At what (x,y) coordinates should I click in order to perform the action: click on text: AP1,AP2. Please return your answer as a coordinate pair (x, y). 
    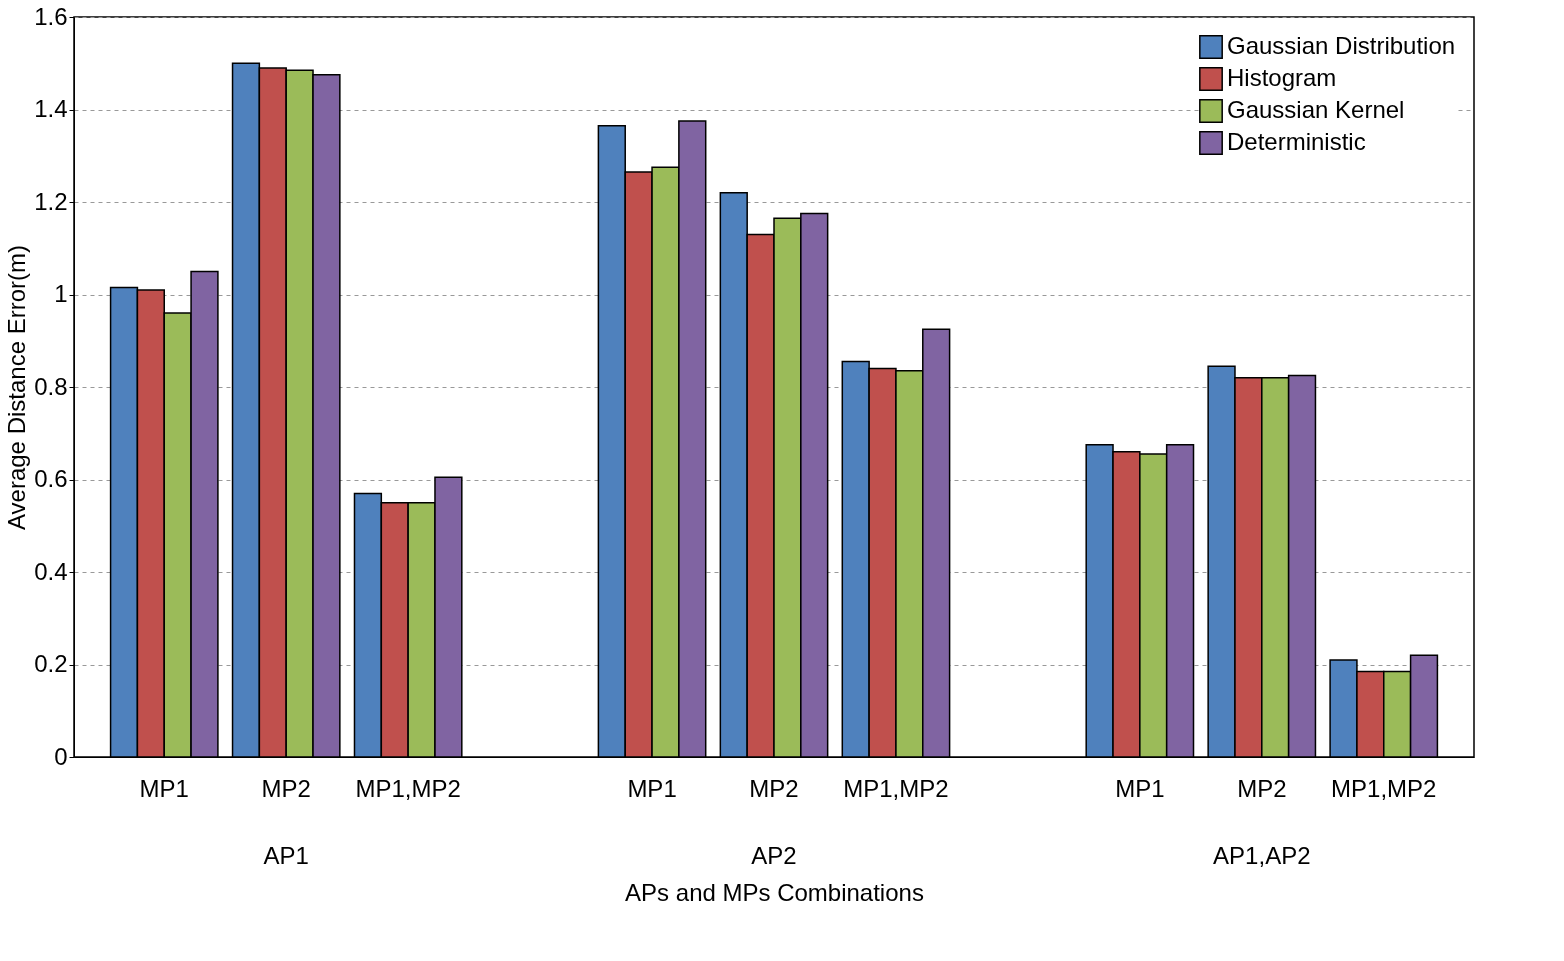
    Looking at the image, I should click on (1262, 855).